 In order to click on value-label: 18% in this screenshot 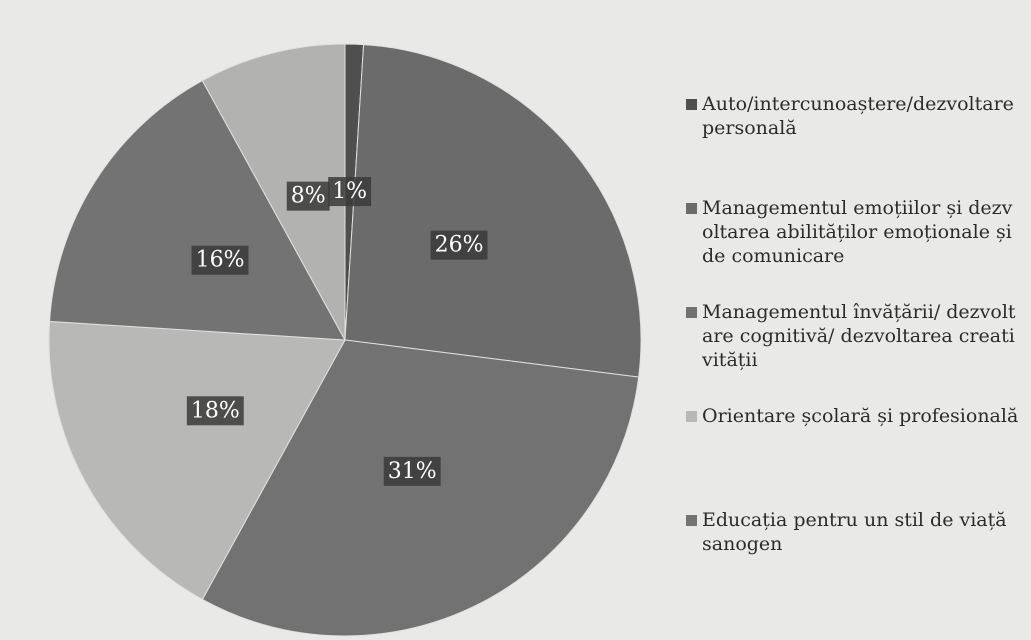, I will do `click(215, 410)`.